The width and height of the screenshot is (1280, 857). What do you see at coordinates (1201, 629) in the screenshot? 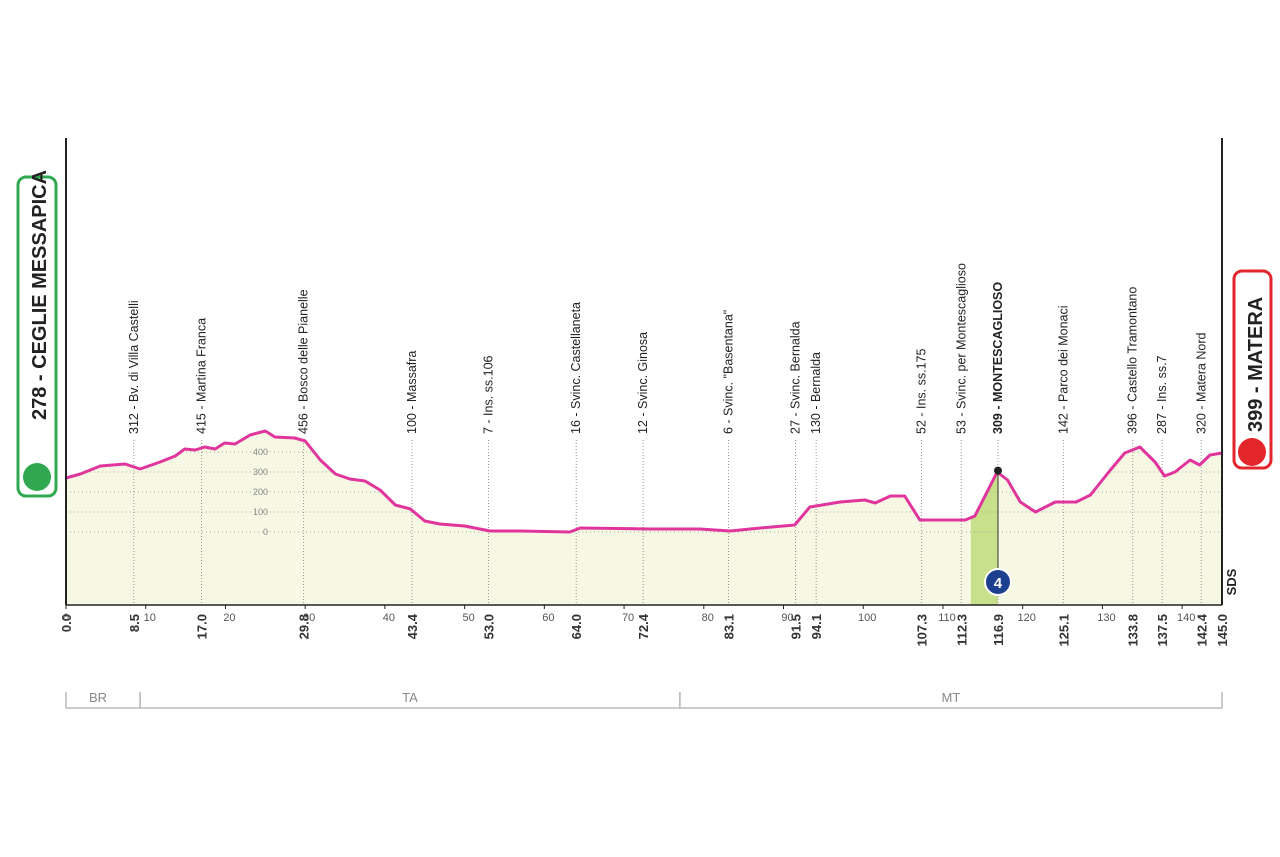
I see `km-label: 142.4` at bounding box center [1201, 629].